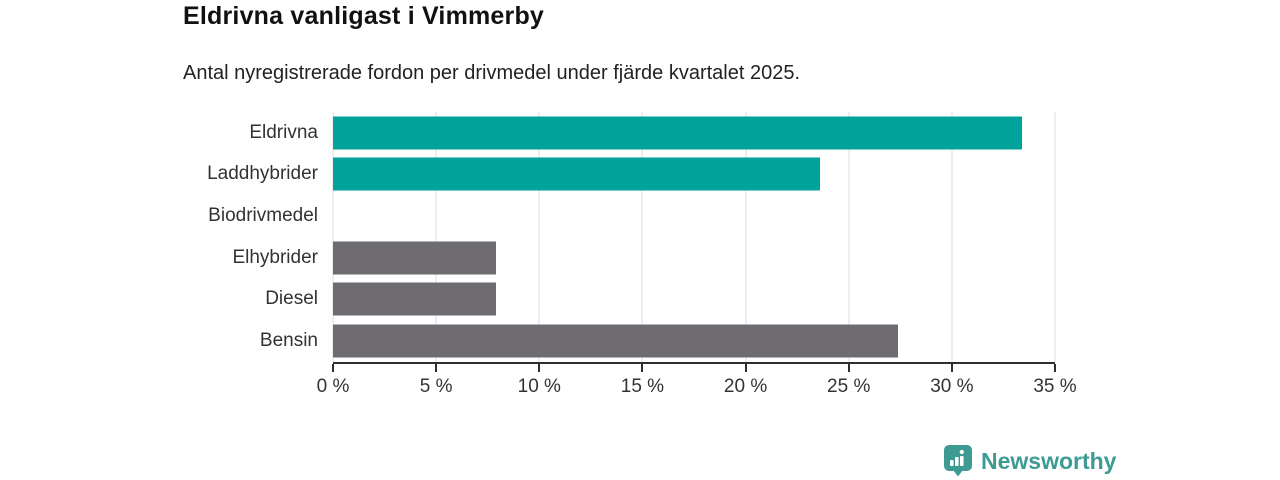  Describe the element at coordinates (414, 299) in the screenshot. I see `bar-diesel` at that location.